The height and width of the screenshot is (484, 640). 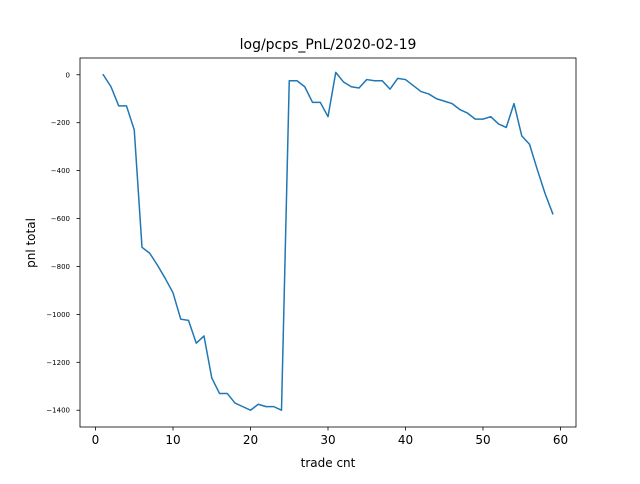 I want to click on y-tick-label: 0, so click(x=68, y=75).